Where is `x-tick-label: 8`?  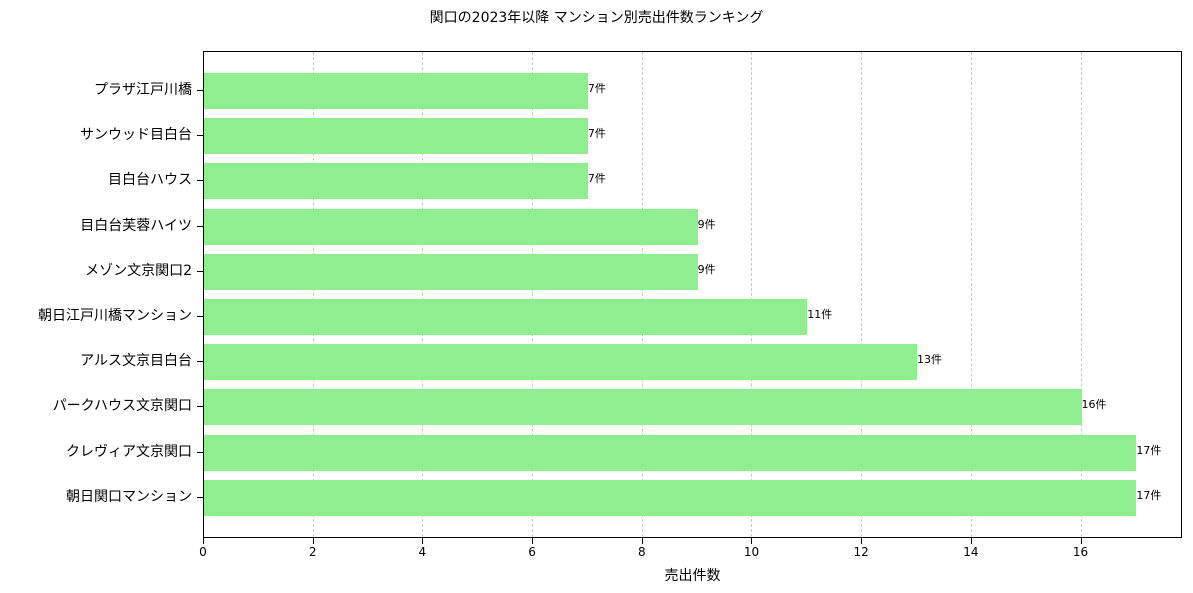 x-tick-label: 8 is located at coordinates (641, 552).